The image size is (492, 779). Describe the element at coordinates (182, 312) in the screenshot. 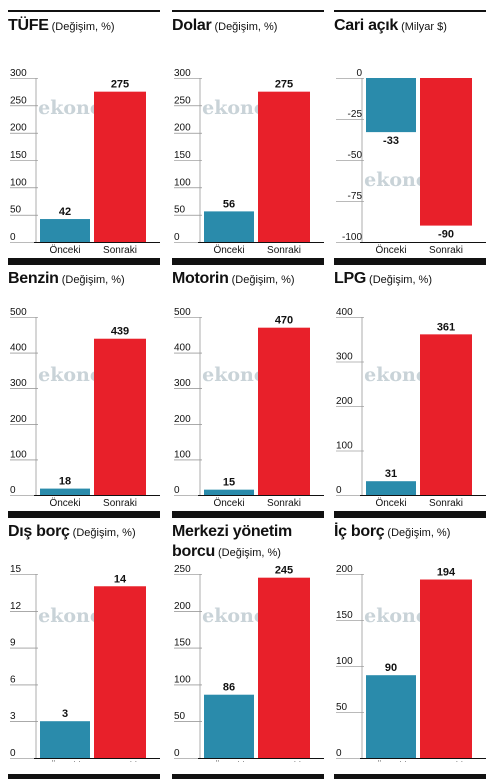

I see `y-tick-label: 500` at that location.